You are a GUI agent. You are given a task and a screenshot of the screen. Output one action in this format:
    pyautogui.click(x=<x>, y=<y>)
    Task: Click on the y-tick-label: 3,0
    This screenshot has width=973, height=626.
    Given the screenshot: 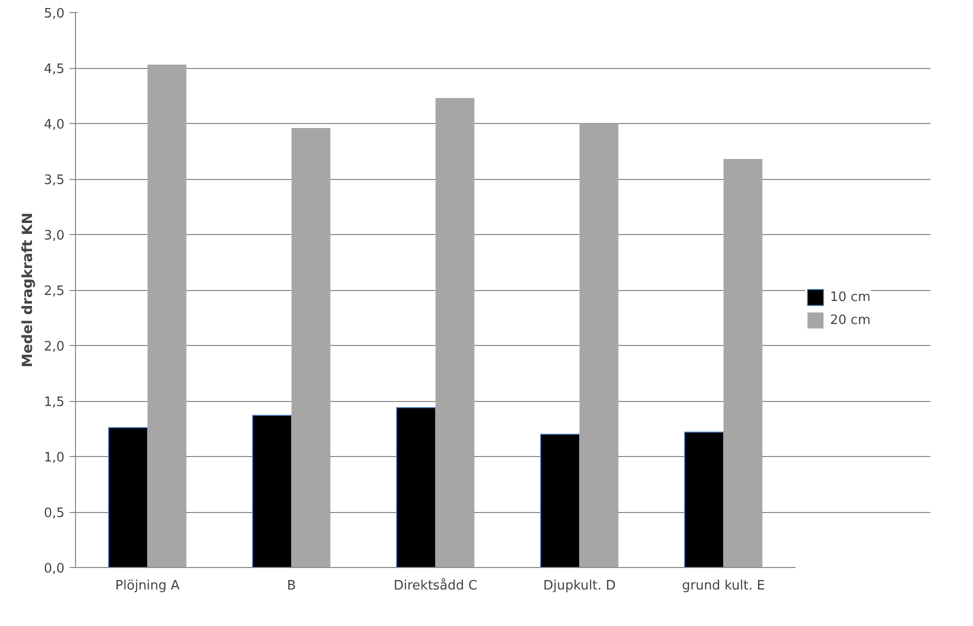 What is the action you would take?
    pyautogui.click(x=54, y=236)
    